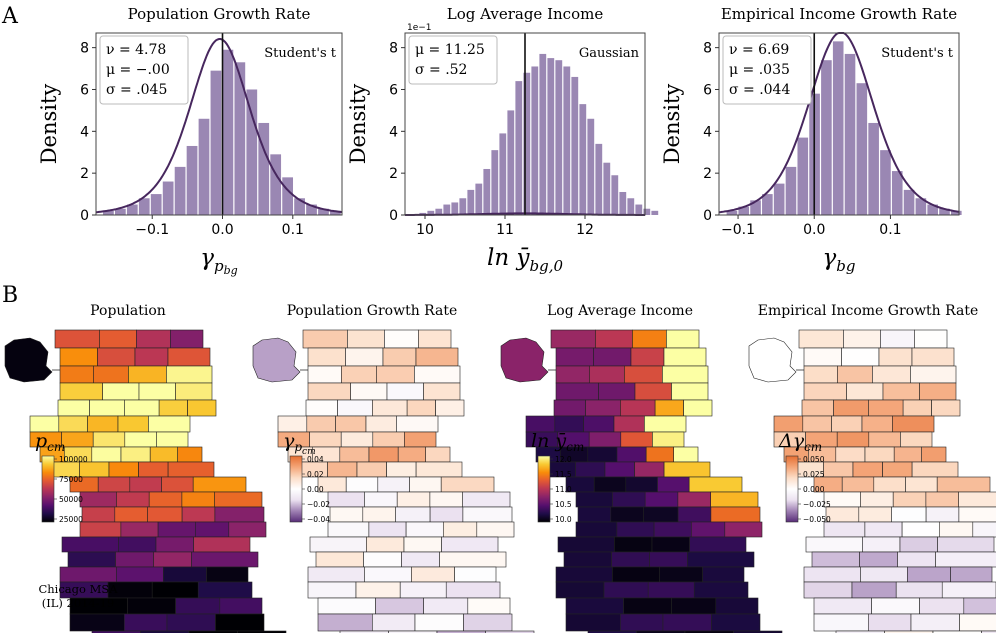 This screenshot has width=996, height=633. Describe the element at coordinates (525, 14) in the screenshot. I see `chart-title: Log Average Income` at that location.